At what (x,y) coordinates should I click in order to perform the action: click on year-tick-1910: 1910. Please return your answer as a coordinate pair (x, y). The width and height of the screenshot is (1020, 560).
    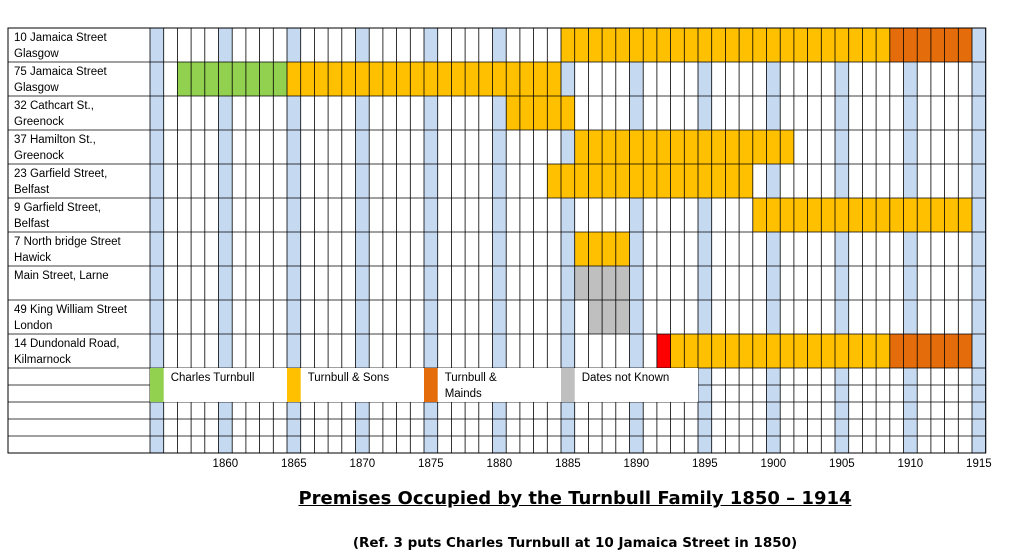
    Looking at the image, I should click on (911, 464).